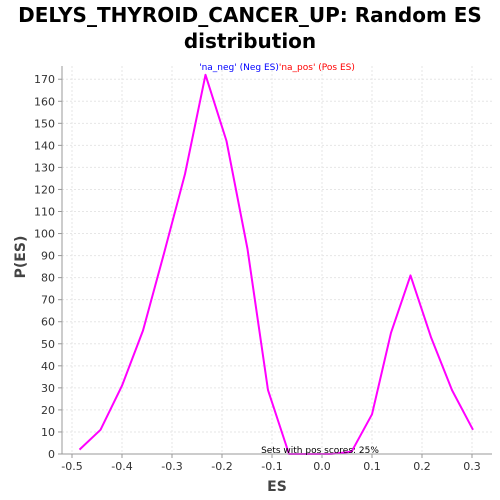 Image resolution: width=500 pixels, height=500 pixels. Describe the element at coordinates (44, 79) in the screenshot. I see `y-tick-label: 170` at that location.